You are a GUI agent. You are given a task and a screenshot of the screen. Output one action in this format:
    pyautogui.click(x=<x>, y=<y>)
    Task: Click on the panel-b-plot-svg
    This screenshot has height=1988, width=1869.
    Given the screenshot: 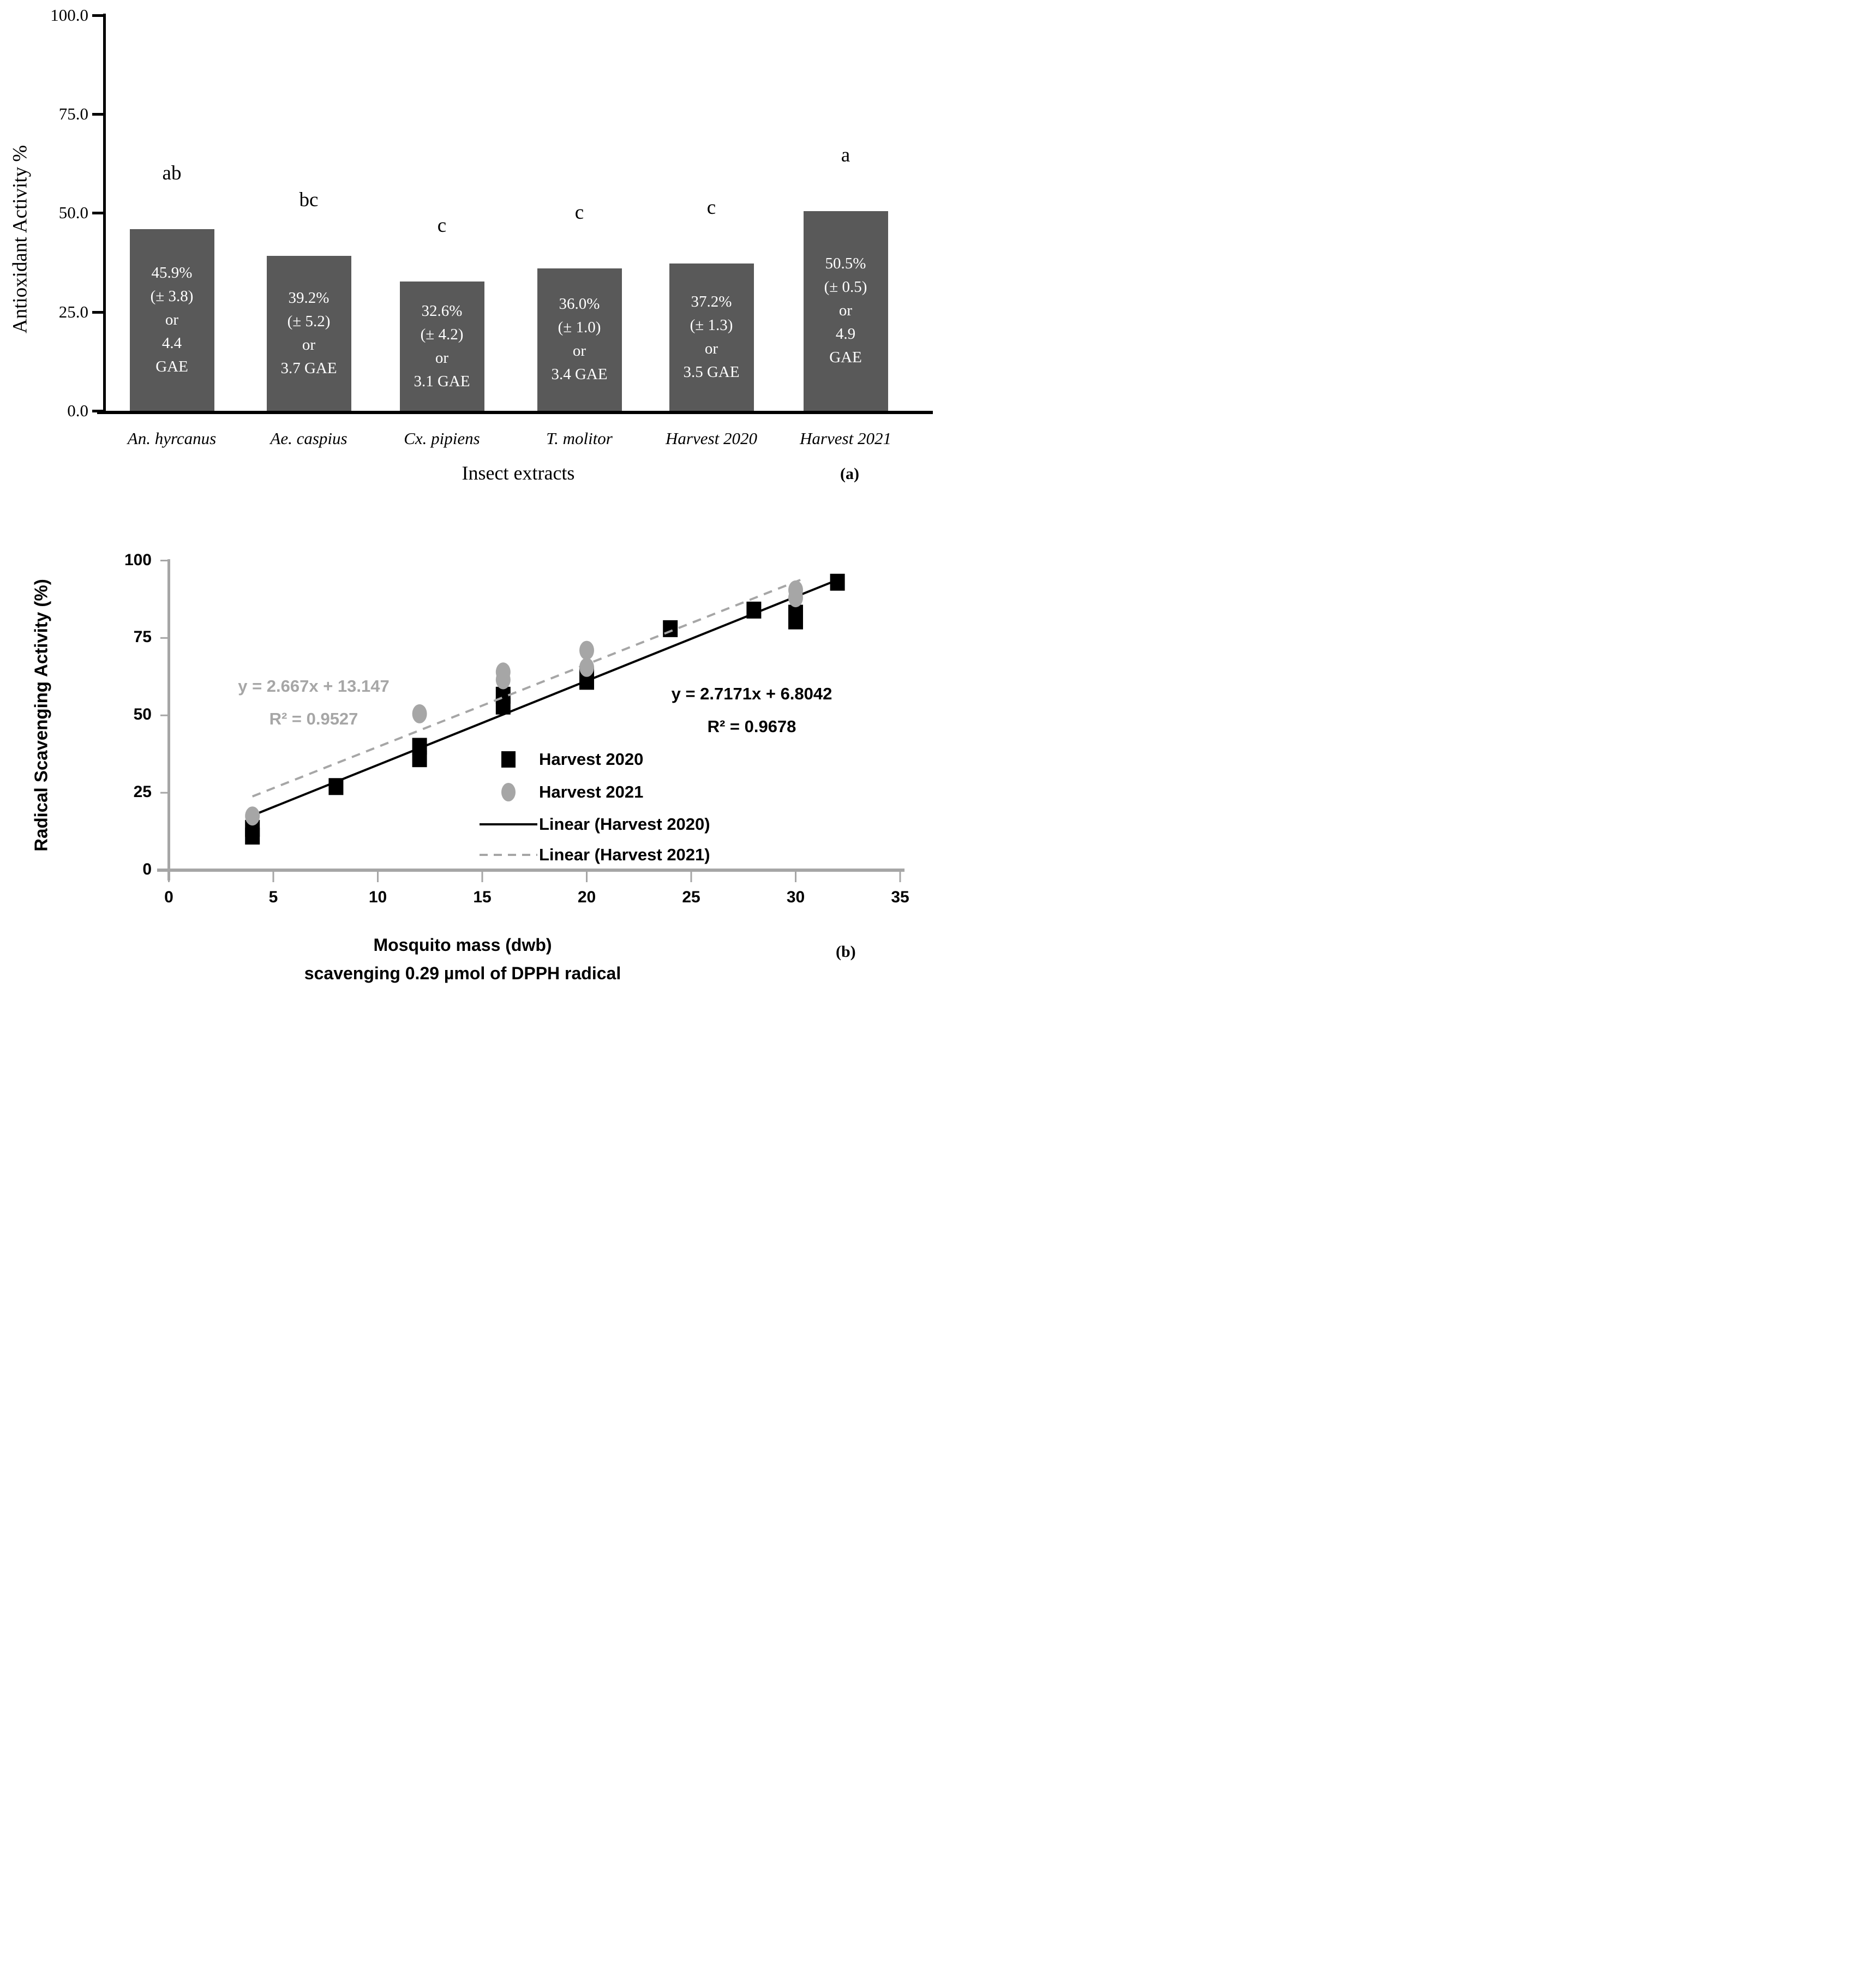 What is the action you would take?
    pyautogui.click(x=530, y=720)
    